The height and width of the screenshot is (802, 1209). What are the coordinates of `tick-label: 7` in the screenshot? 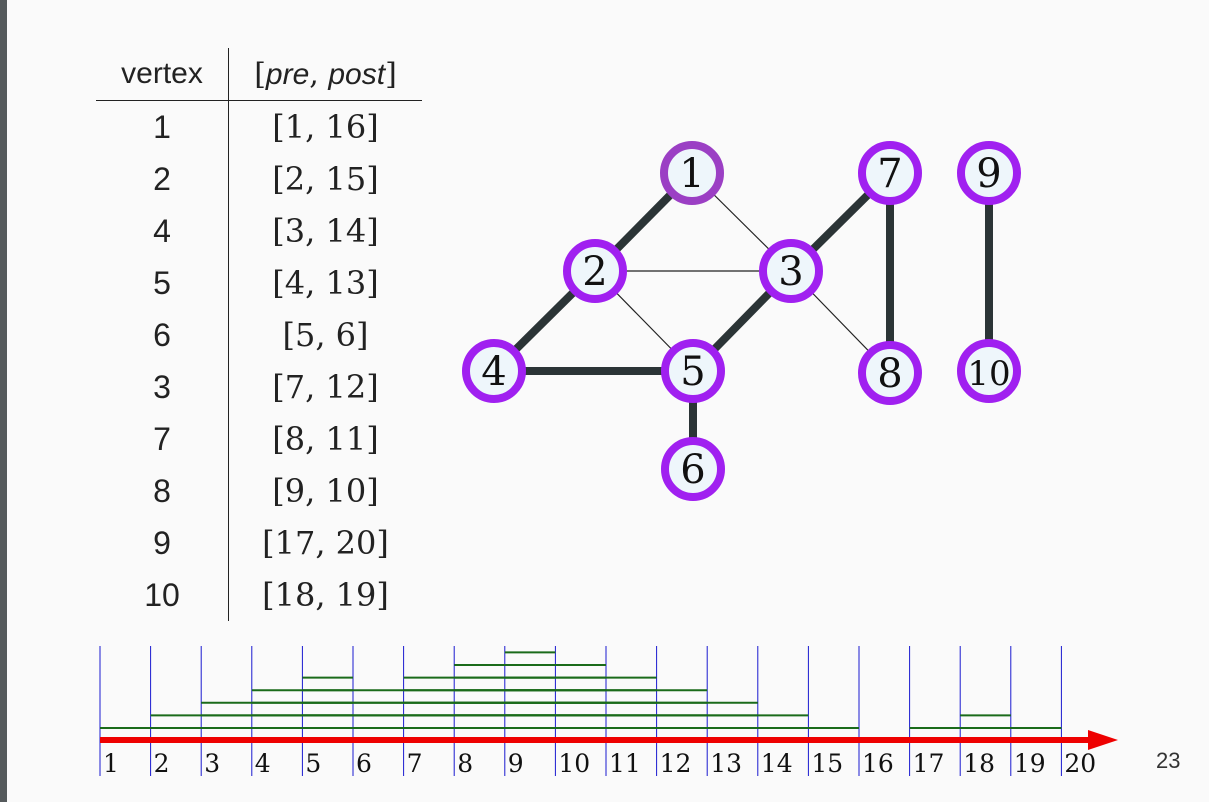 It's located at (415, 763).